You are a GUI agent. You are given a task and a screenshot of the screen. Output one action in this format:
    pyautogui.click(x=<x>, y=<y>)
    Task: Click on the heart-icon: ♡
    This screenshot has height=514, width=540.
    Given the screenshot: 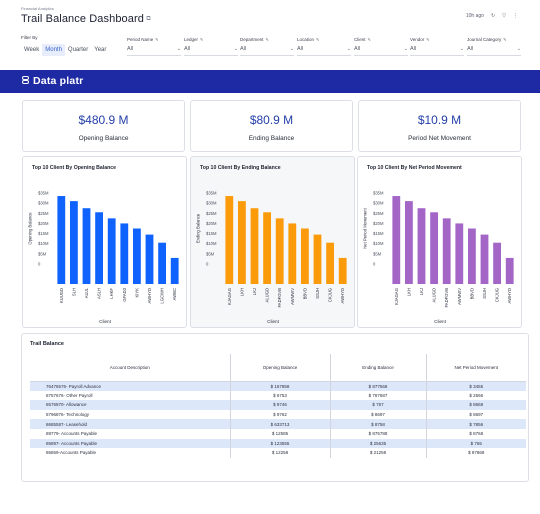 What is the action you would take?
    pyautogui.click(x=140, y=19)
    